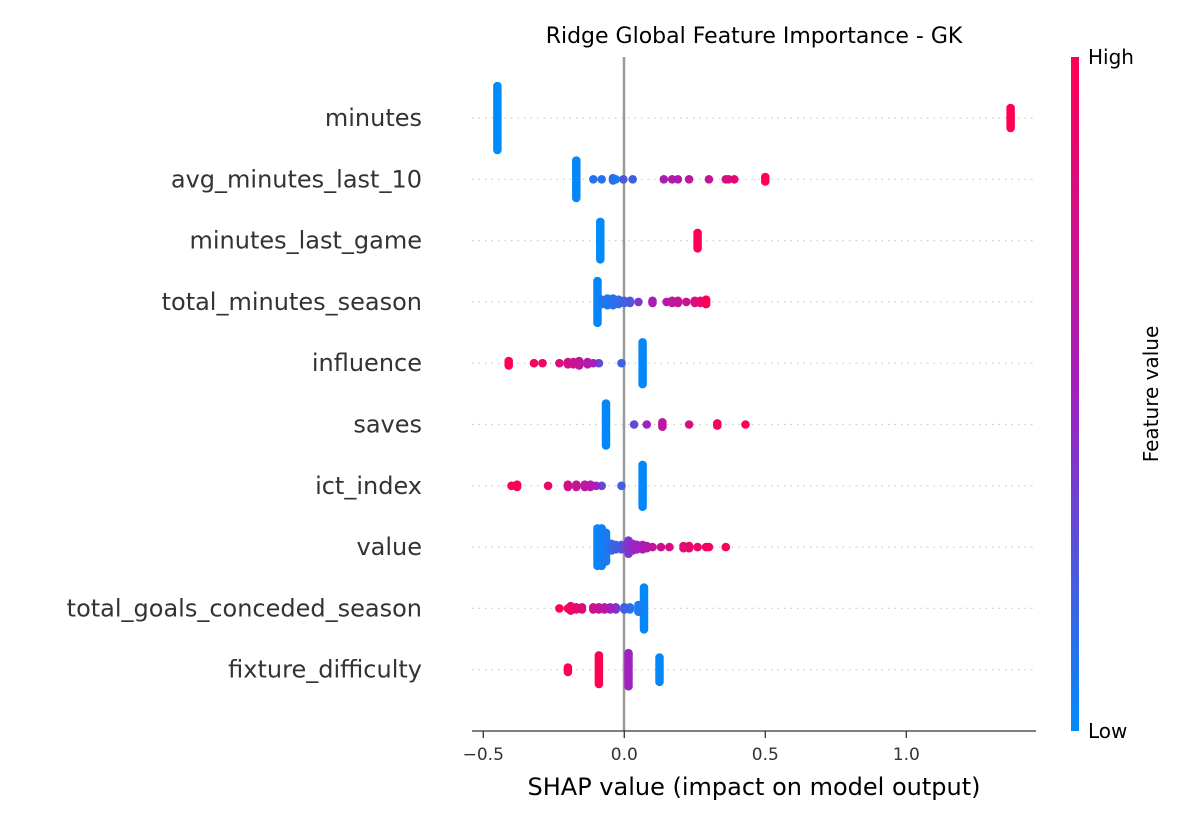  Describe the element at coordinates (1075, 394) in the screenshot. I see `colorbar` at that location.